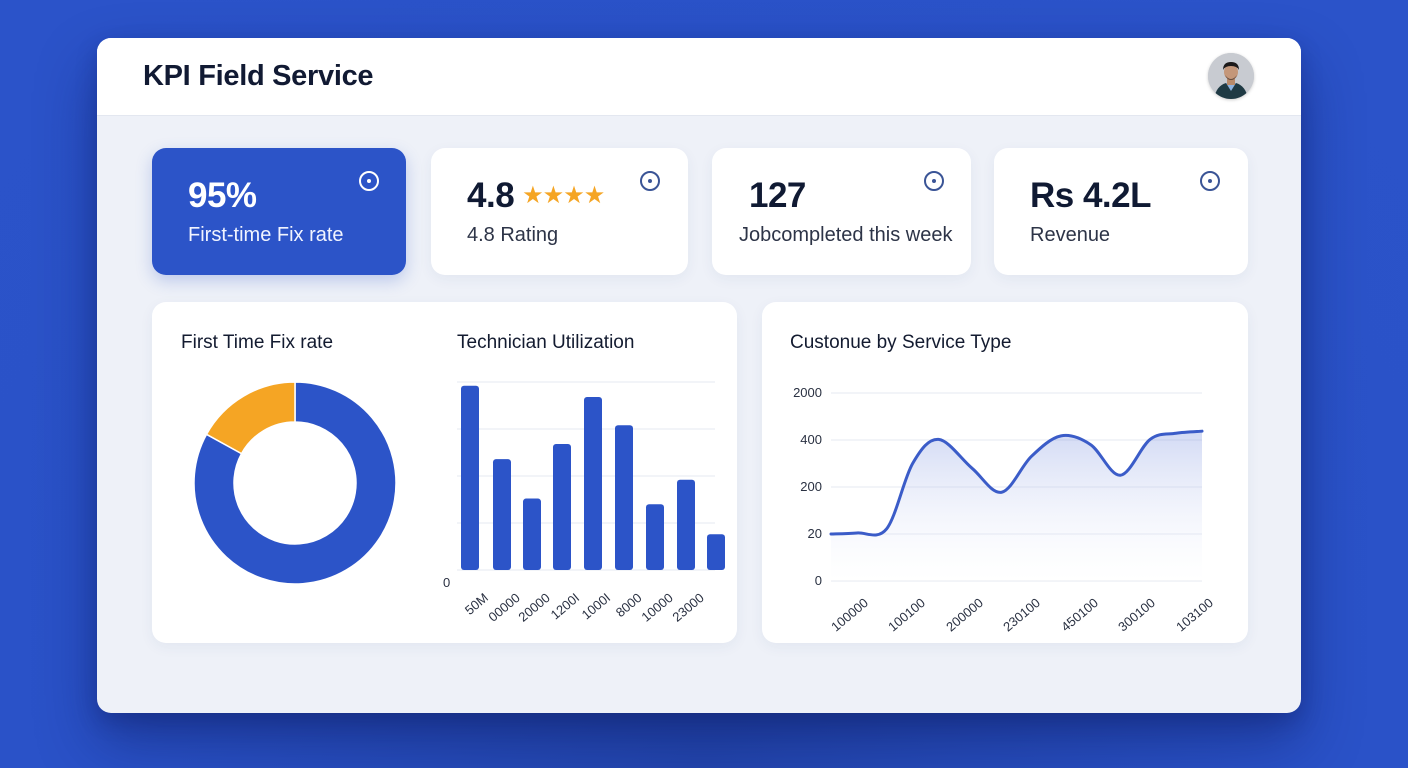 The width and height of the screenshot is (1408, 768). Describe the element at coordinates (258, 76) in the screenshot. I see `page-title: KPI Field Service` at that location.